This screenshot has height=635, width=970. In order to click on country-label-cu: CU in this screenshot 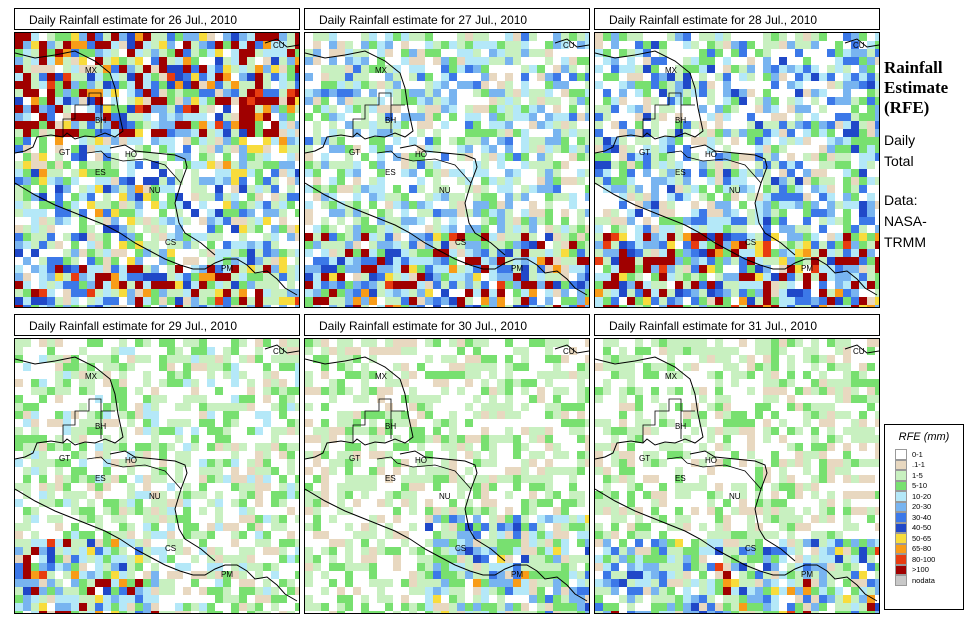, I will do `click(279, 45)`.